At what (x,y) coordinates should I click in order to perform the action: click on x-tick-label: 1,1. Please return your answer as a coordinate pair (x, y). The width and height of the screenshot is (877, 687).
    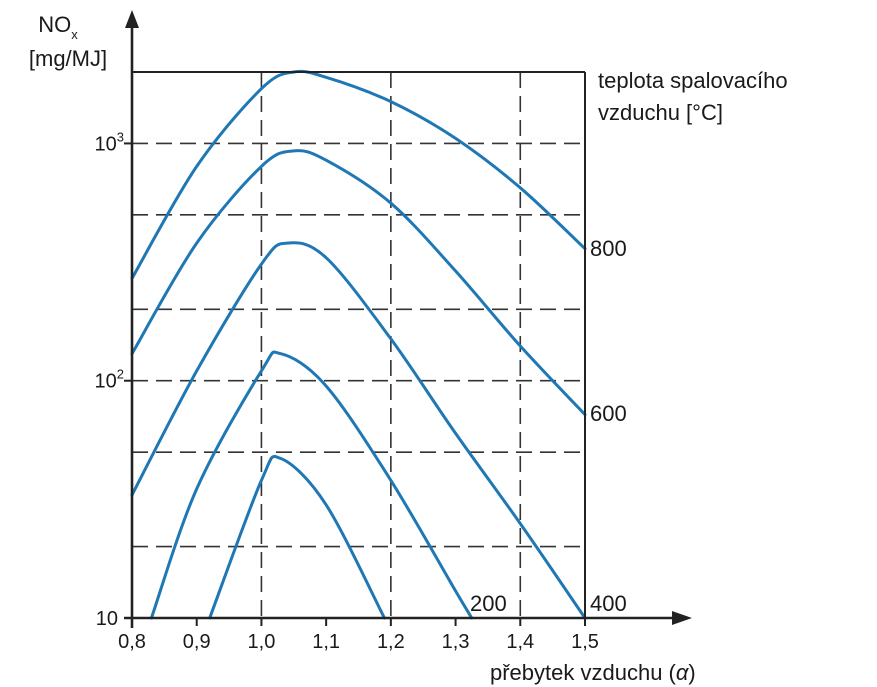
    Looking at the image, I should click on (326, 642).